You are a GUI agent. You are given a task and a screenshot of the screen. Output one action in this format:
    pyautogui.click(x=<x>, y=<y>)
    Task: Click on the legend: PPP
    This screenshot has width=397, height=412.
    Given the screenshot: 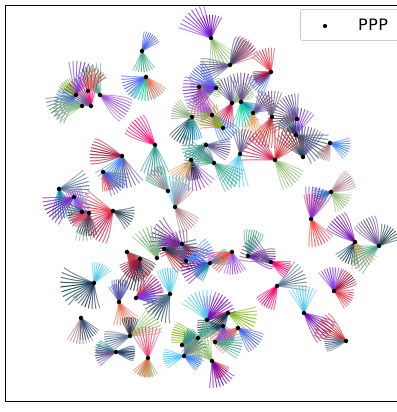 What is the action you would take?
    pyautogui.click(x=348, y=25)
    